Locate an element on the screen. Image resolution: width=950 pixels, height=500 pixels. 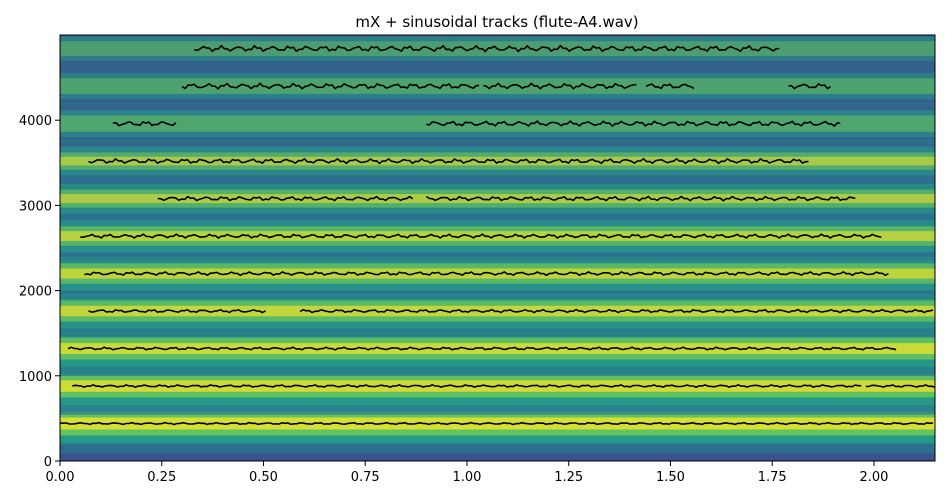
y-axis: 0 1000 2000 3000 4000 is located at coordinates (39, 292).